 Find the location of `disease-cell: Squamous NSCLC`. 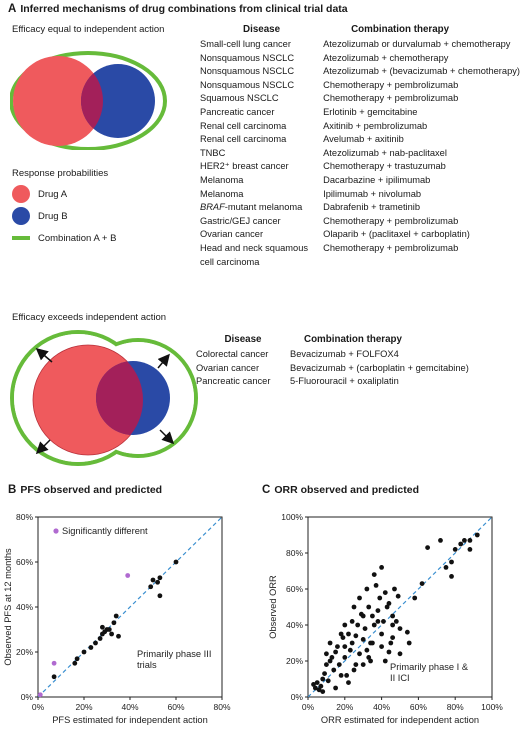

disease-cell: Squamous NSCLC is located at coordinates (261, 100).